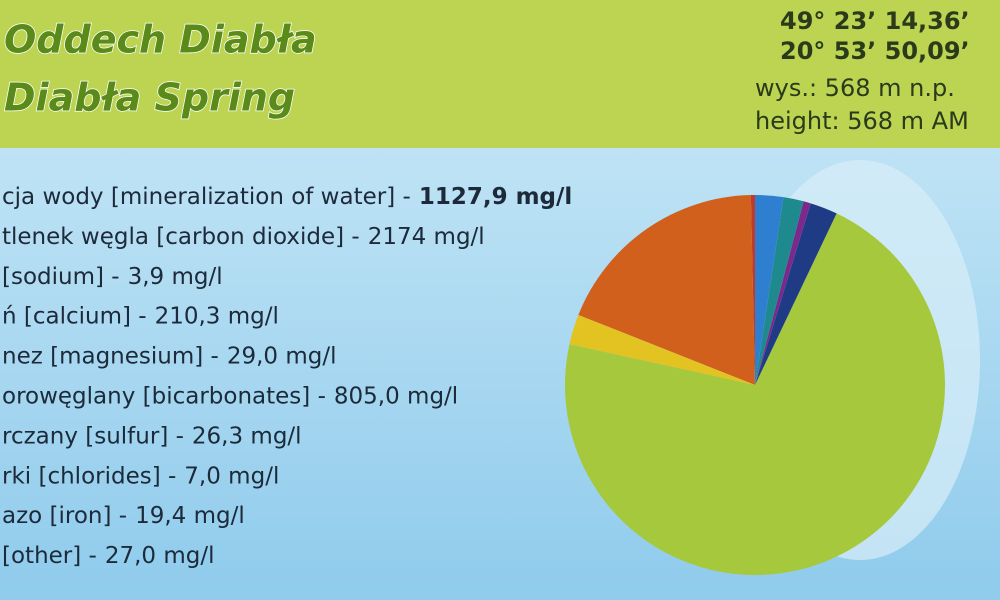  Describe the element at coordinates (160, 40) in the screenshot. I see `title: Oddech Diabła` at that location.